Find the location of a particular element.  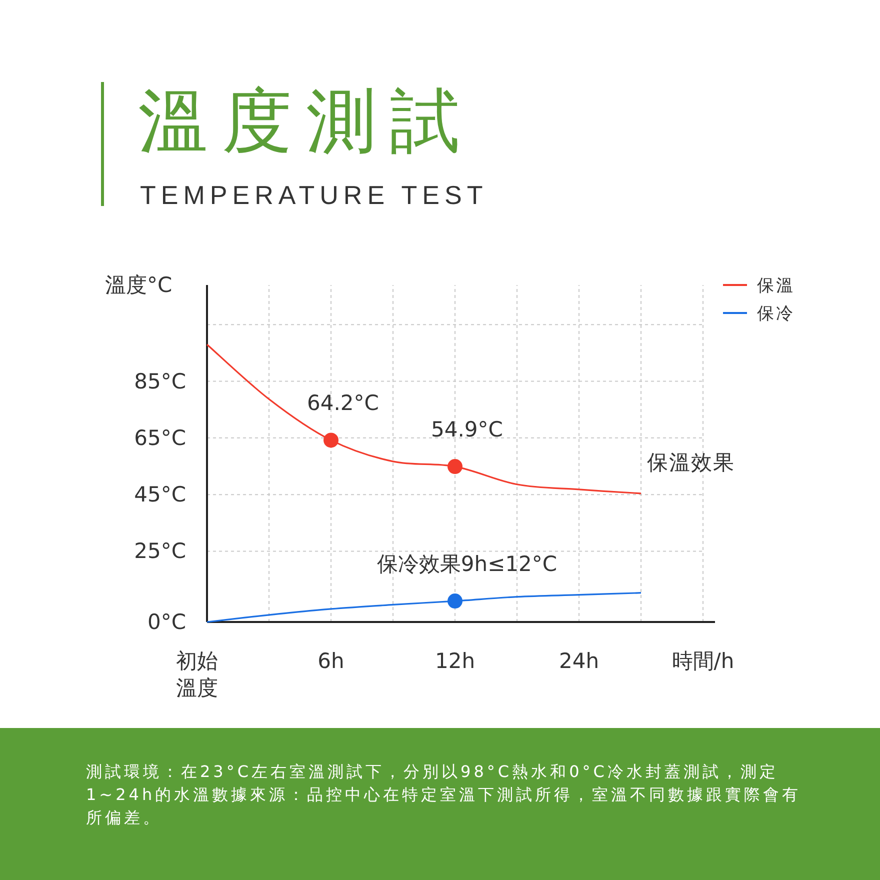

y-tick-label: 0°C is located at coordinates (166, 622).